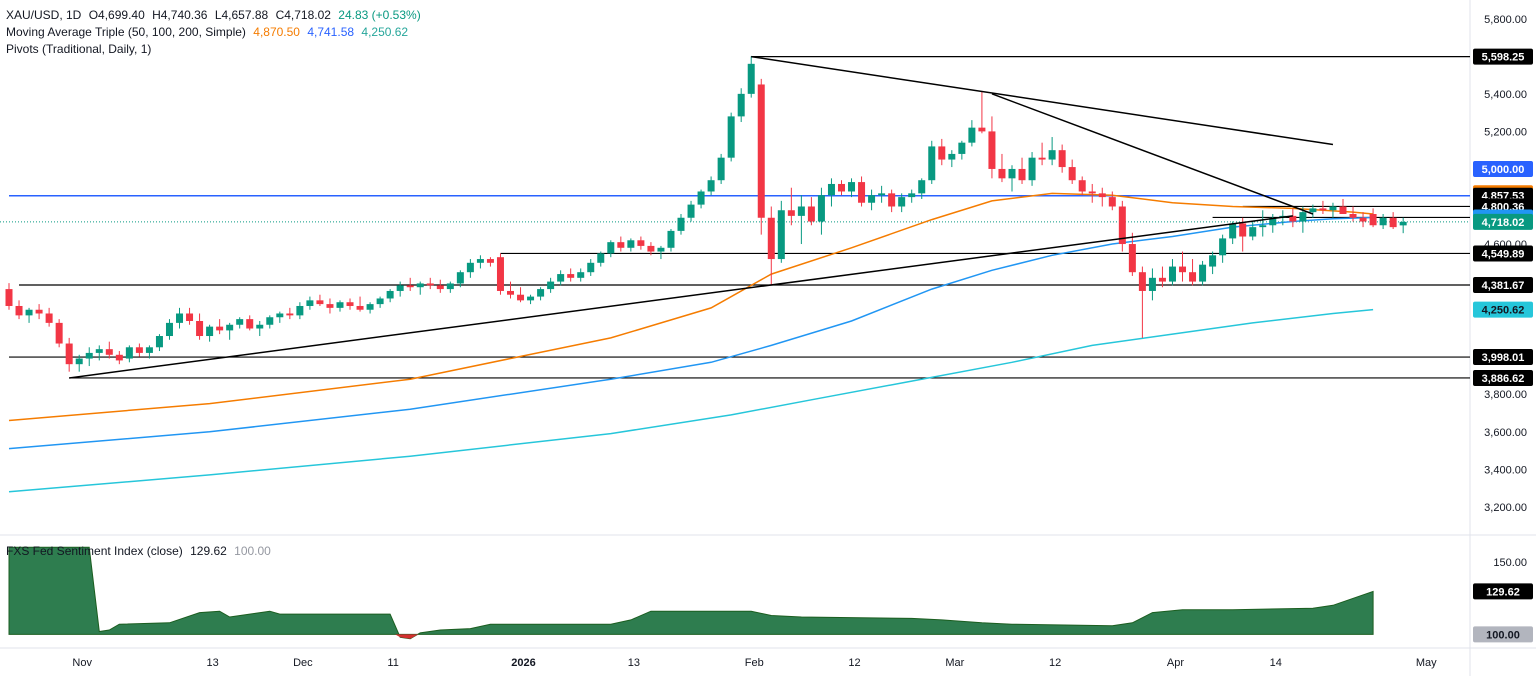 This screenshot has height=676, width=1536. What do you see at coordinates (1505, 395) in the screenshot?
I see `y-tick-label: 3,800.00` at bounding box center [1505, 395].